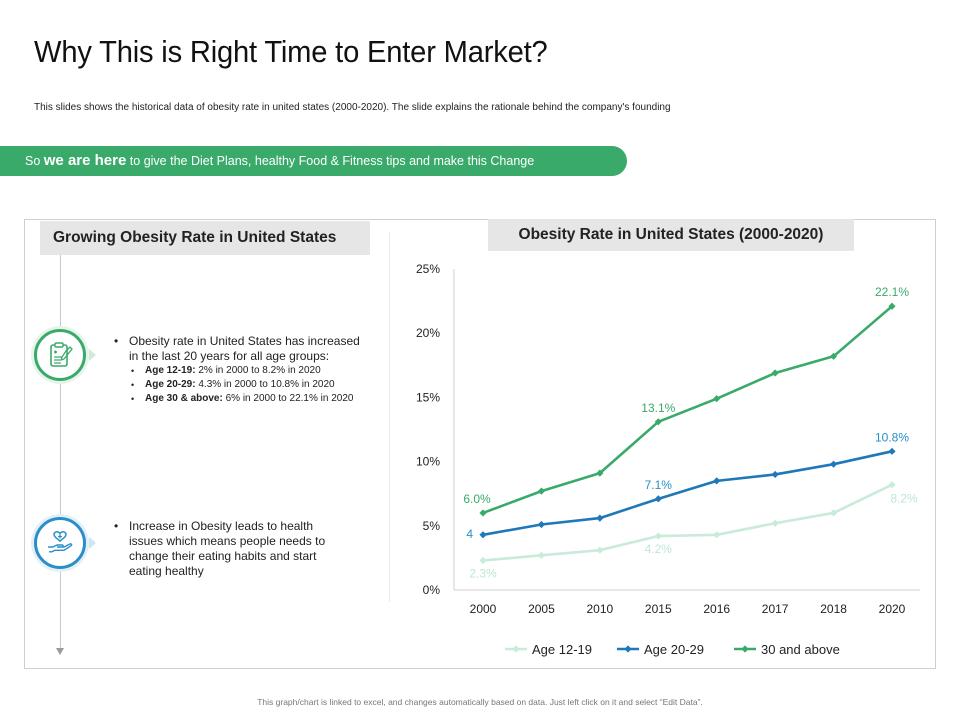 Image resolution: width=960 pixels, height=720 pixels. What do you see at coordinates (904, 499) in the screenshot?
I see `data-label: 8.2%` at bounding box center [904, 499].